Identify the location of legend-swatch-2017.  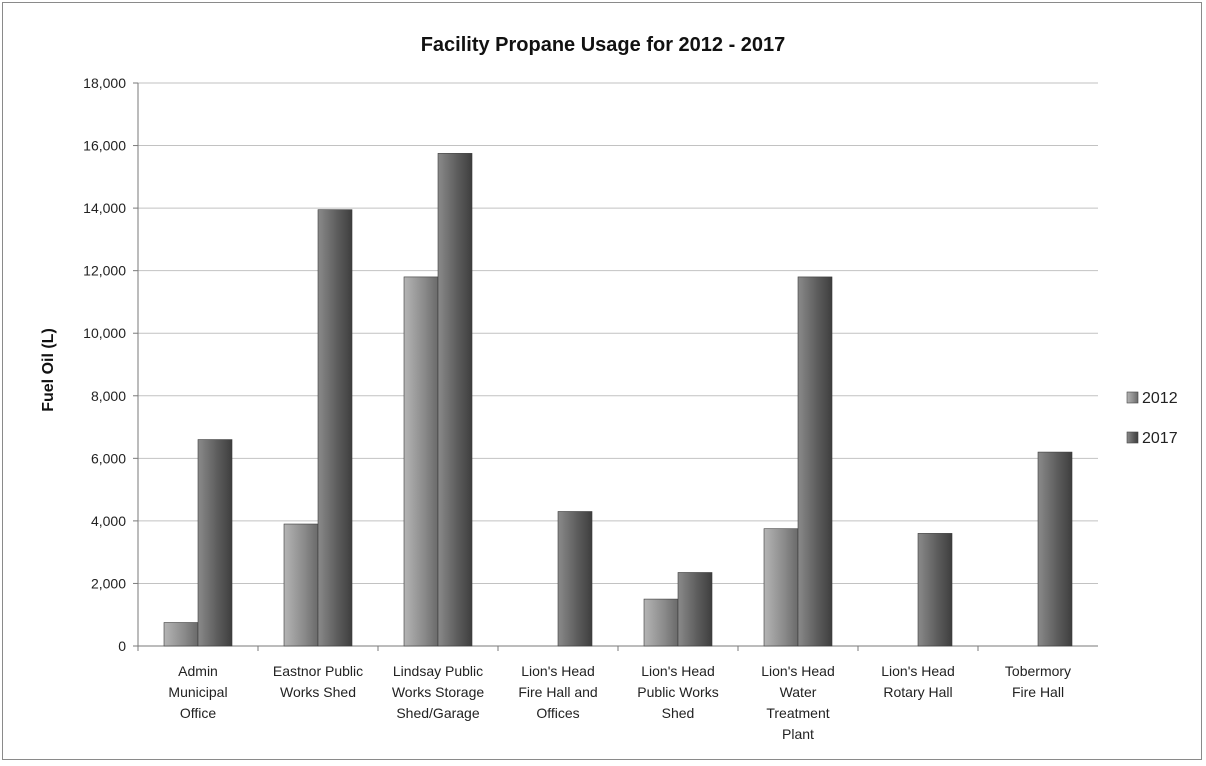
(1132, 437).